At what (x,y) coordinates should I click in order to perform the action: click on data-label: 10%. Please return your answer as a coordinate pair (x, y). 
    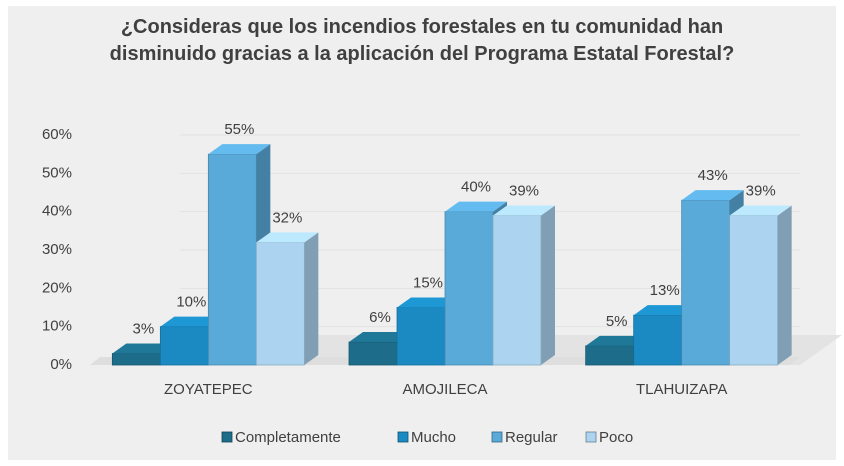
    Looking at the image, I should click on (191, 302).